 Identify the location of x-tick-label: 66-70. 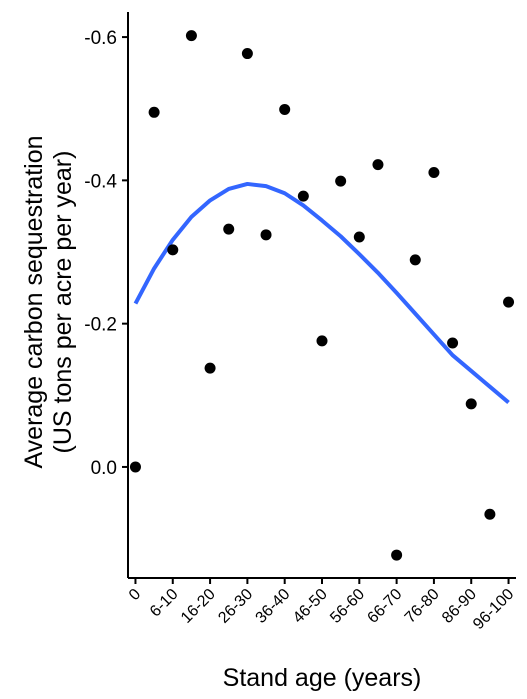
(384, 606).